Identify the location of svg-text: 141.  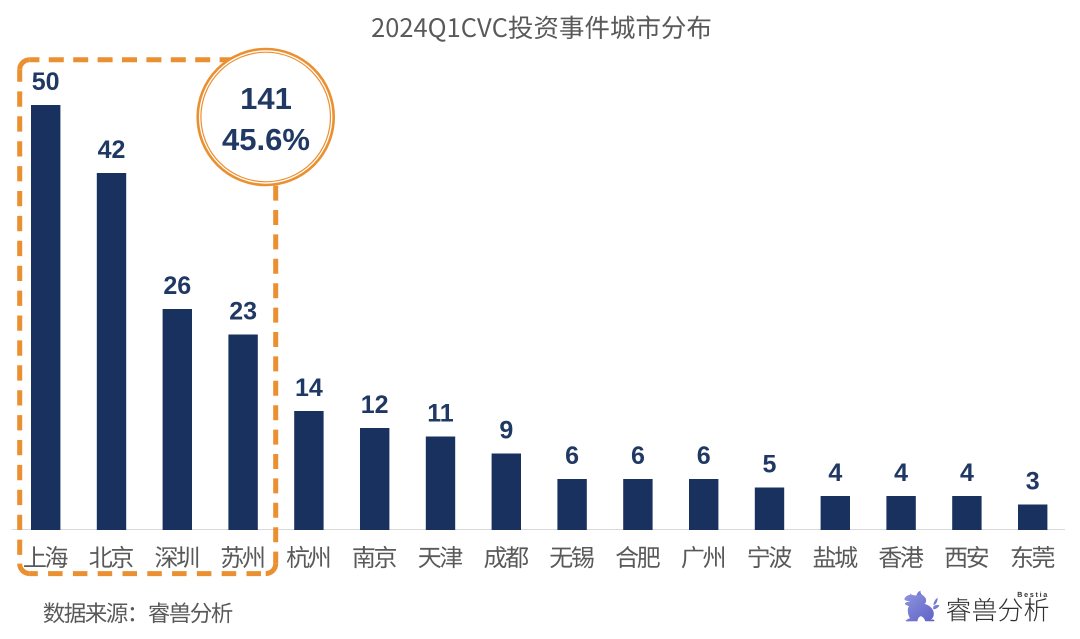
(266, 98).